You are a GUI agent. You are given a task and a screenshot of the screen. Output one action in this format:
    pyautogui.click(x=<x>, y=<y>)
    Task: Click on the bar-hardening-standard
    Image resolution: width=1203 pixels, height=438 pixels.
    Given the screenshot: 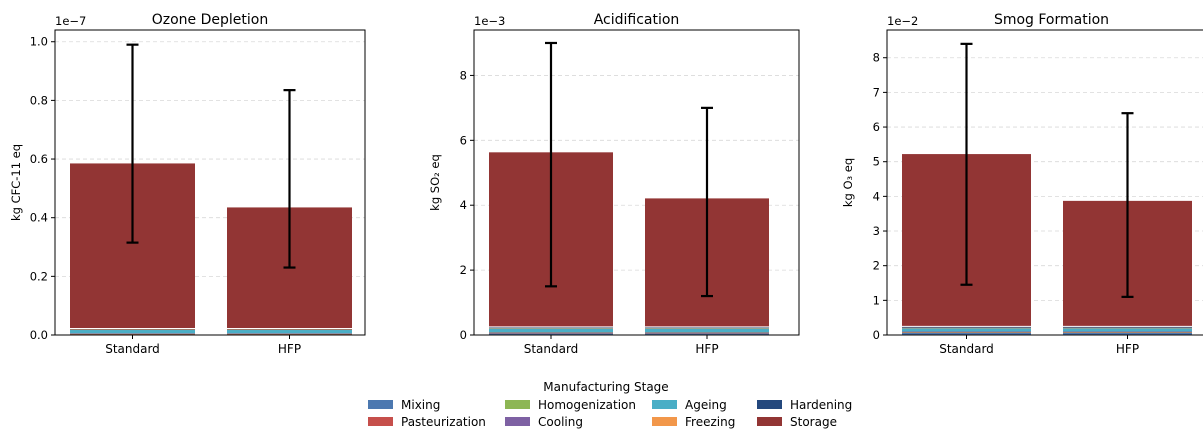 What is the action you would take?
    pyautogui.click(x=966, y=327)
    